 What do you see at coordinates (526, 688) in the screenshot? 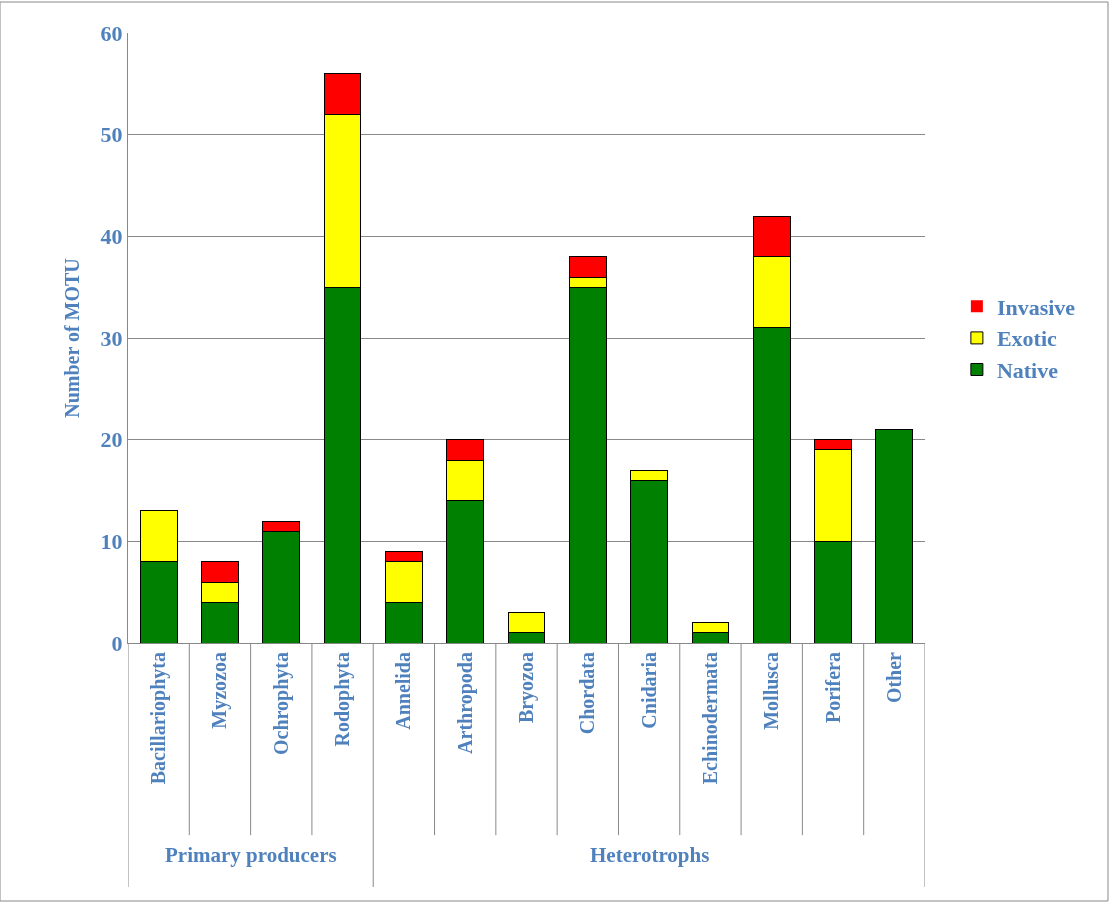
I see `x-tick-label: Bryozoa` at bounding box center [526, 688].